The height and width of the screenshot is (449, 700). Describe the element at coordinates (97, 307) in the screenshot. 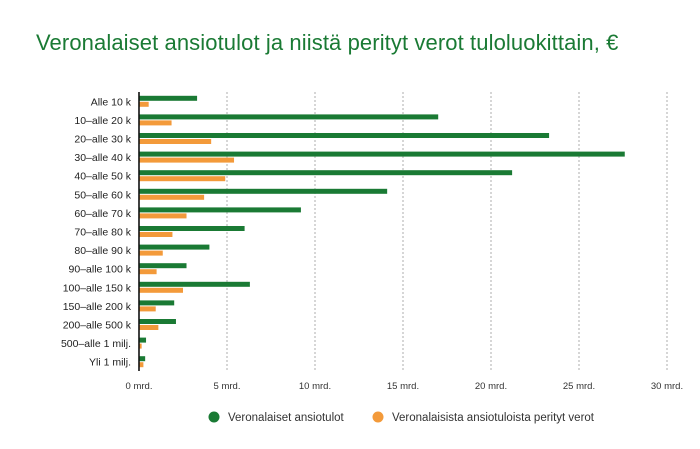

I see `category-label: 150–alle 200 k` at that location.